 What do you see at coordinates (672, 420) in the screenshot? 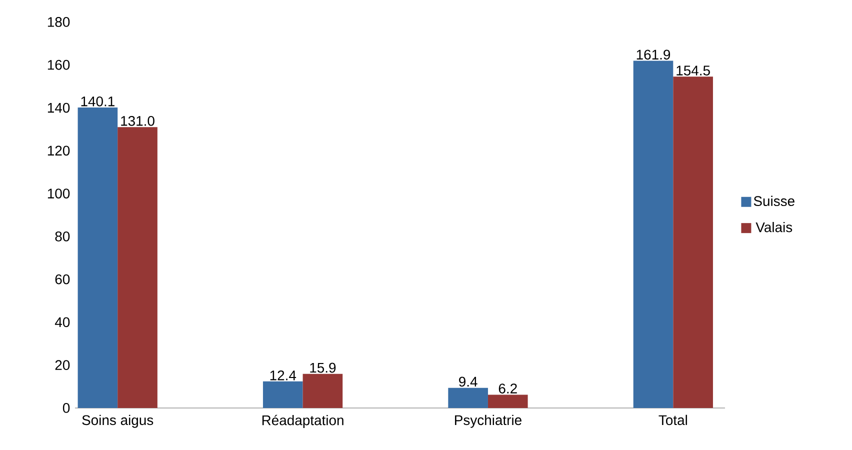
I see `x-tick-label: Total` at bounding box center [672, 420].